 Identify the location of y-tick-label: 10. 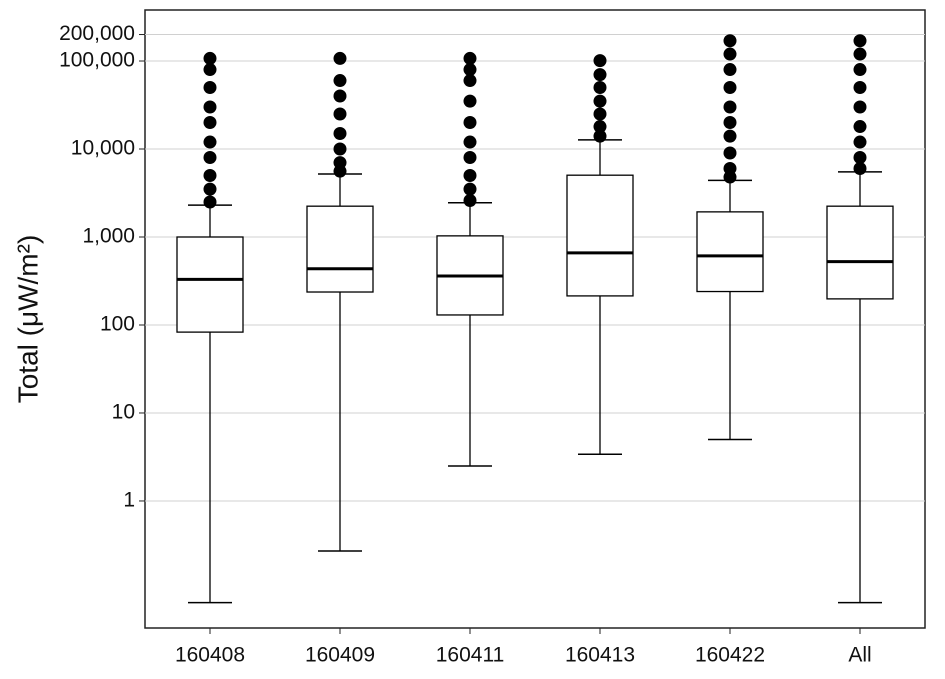
(123, 412).